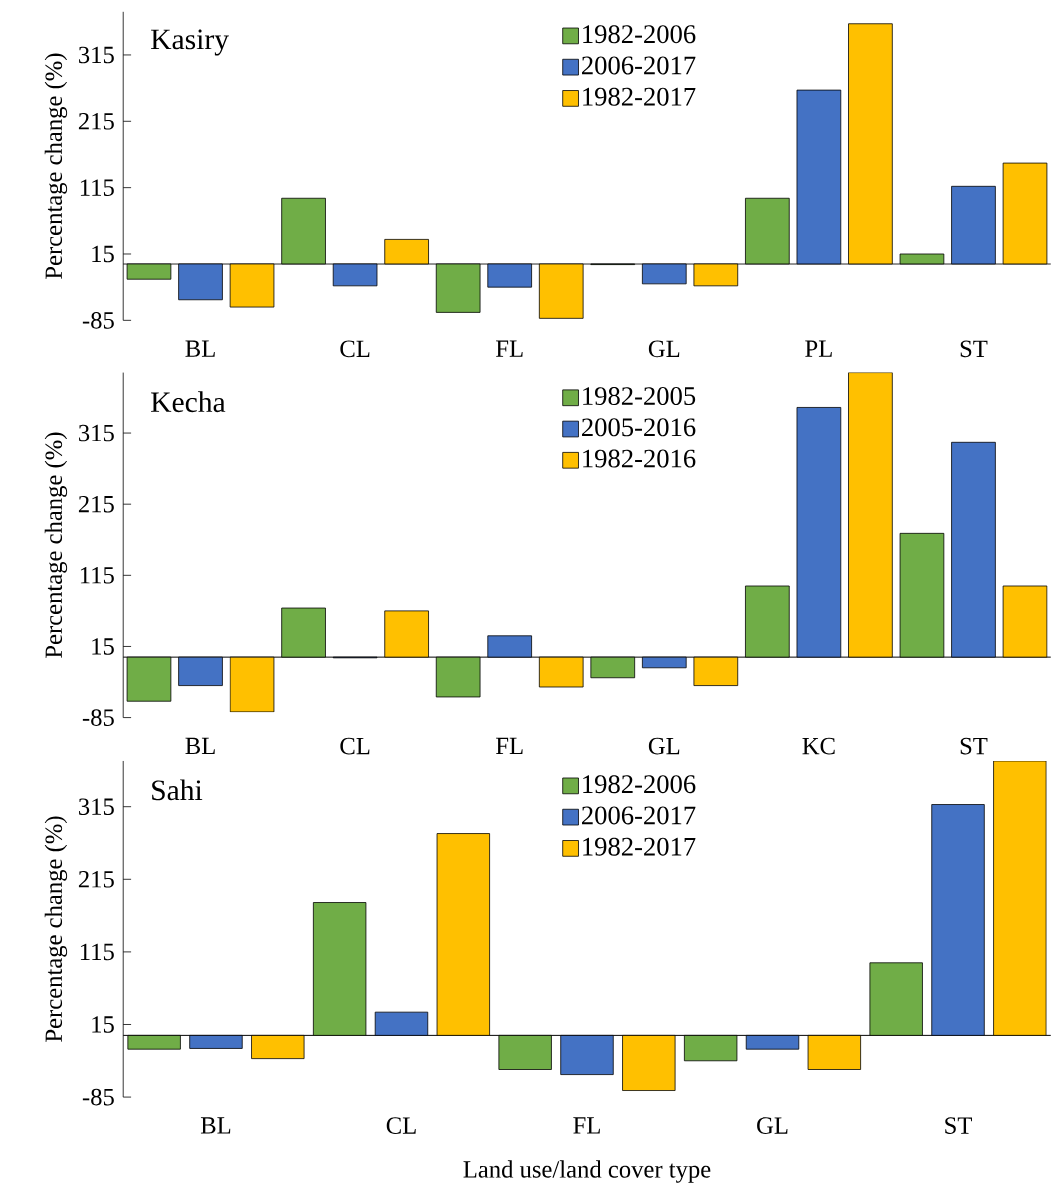 This screenshot has height=1191, width=1051. Describe the element at coordinates (638, 427) in the screenshot. I see `legend-label: 2005-2016` at that location.